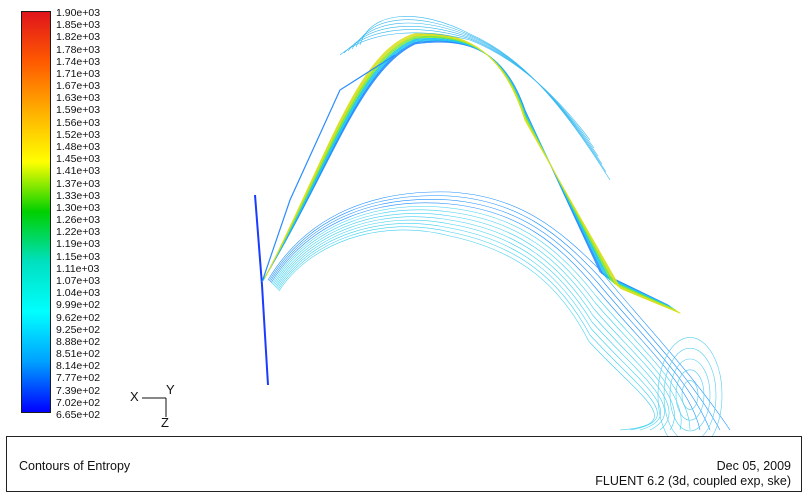  I want to click on colorbar-tick-label: 1.30e+03, so click(78, 207).